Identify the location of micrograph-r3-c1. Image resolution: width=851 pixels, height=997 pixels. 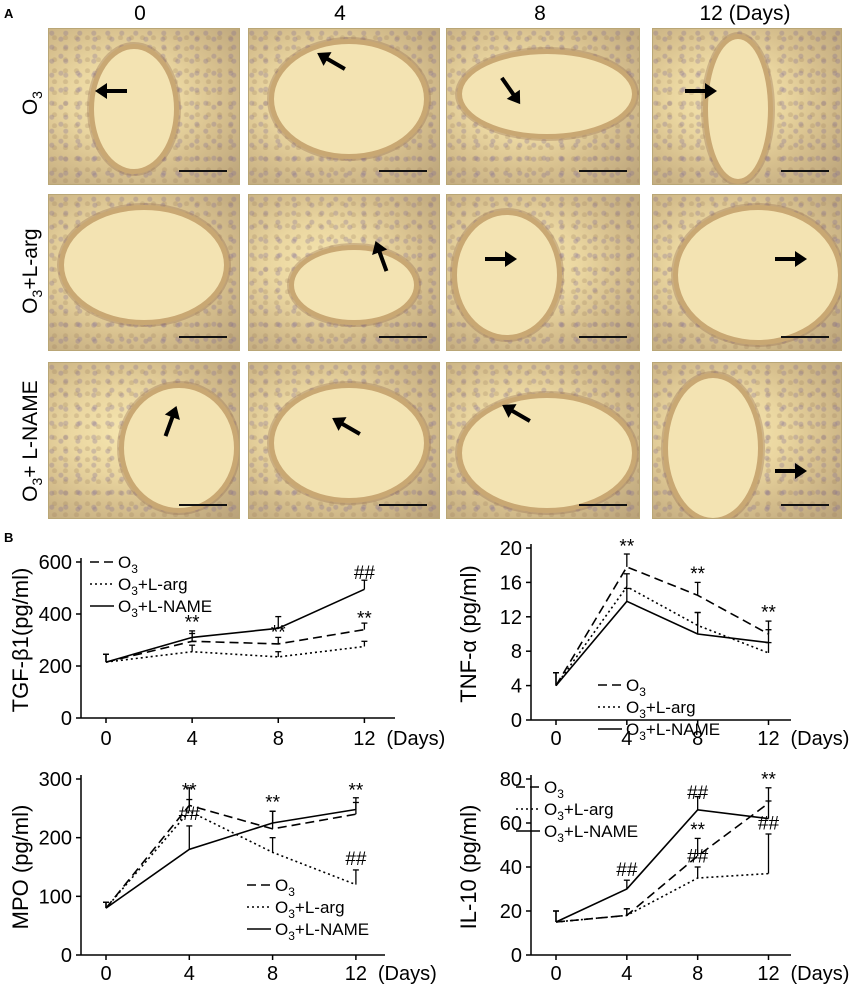
(144, 440).